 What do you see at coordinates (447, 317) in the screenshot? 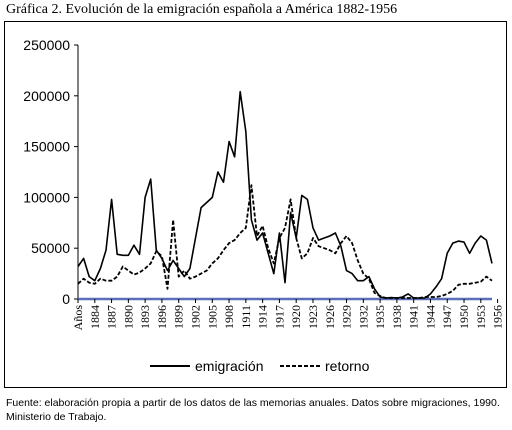
I see `x-tick-label: 1947` at bounding box center [447, 317].